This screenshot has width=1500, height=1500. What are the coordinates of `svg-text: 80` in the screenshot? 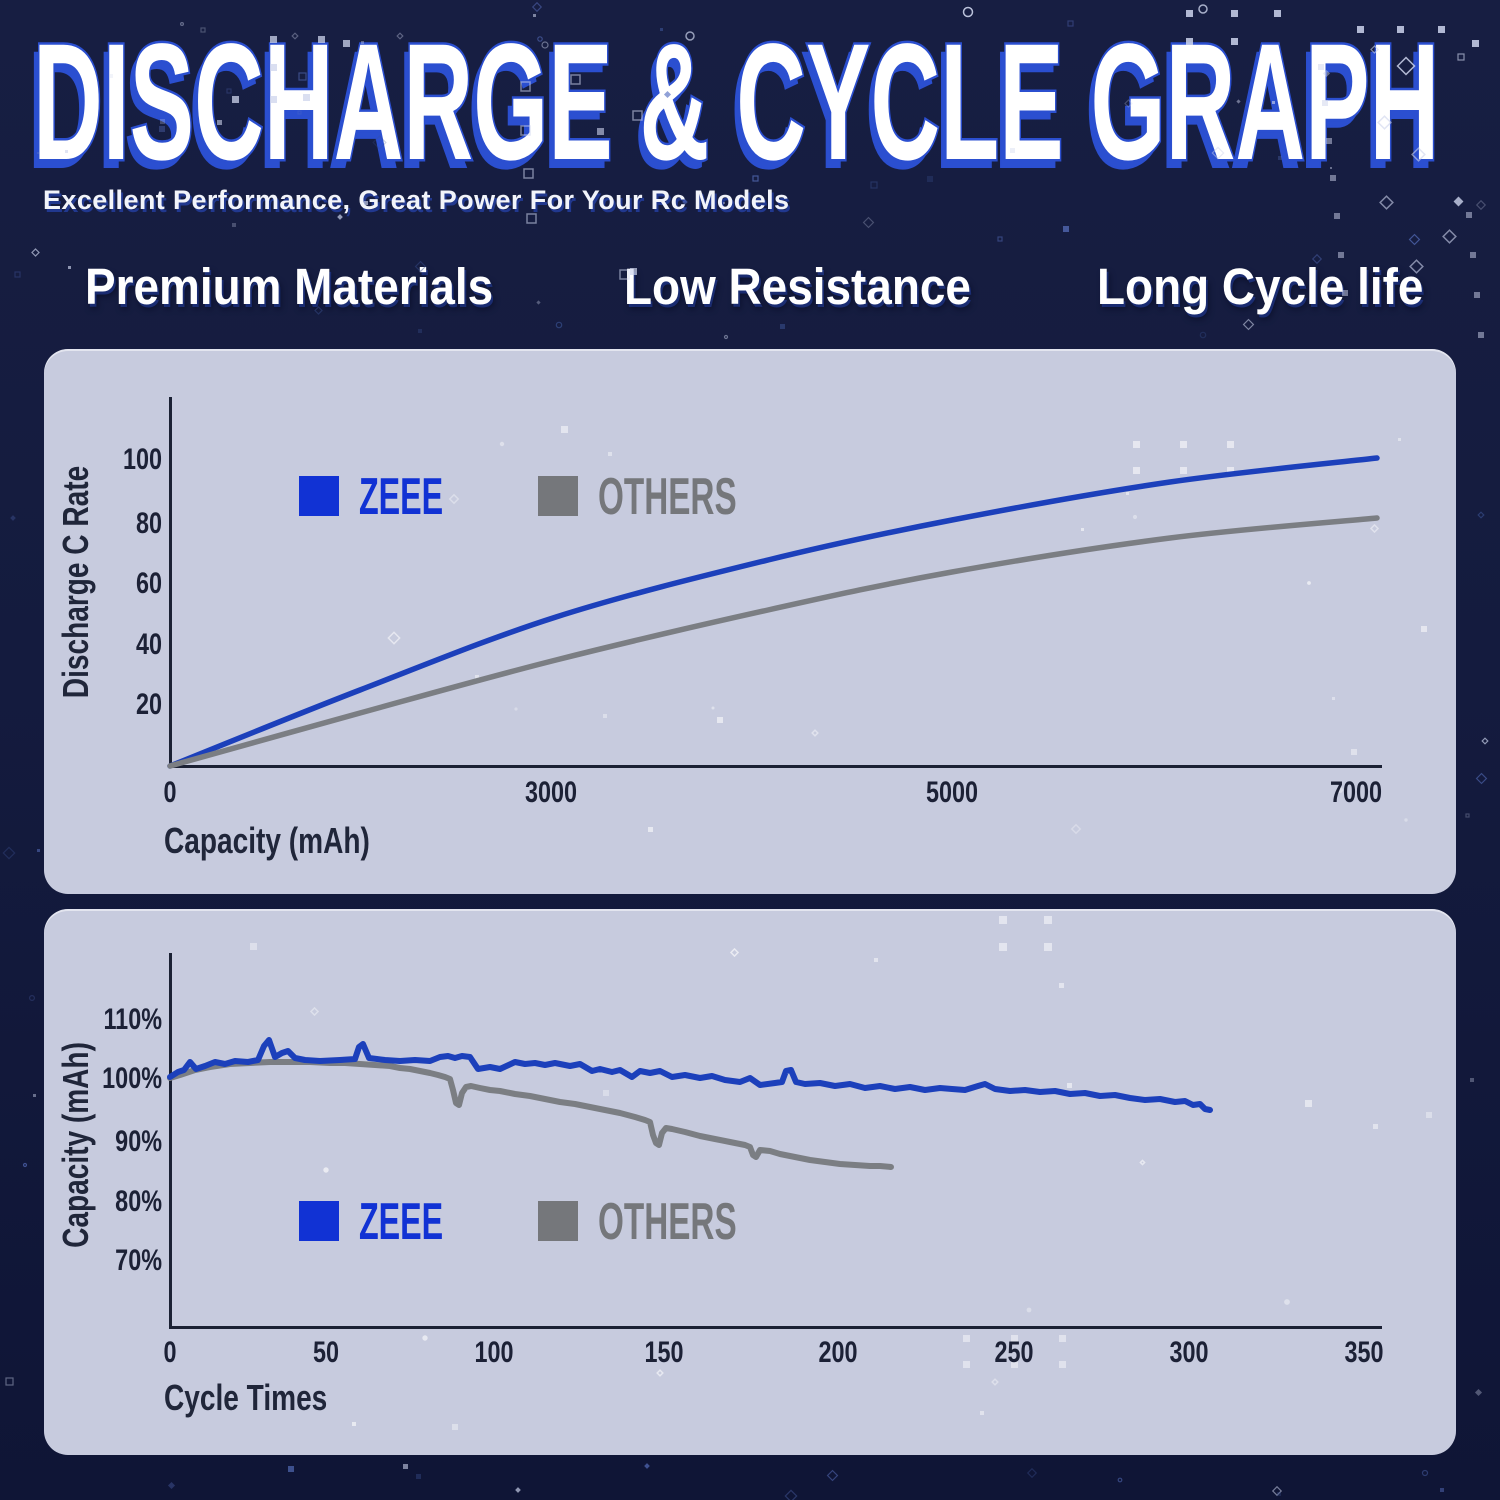 It's located at (149, 522).